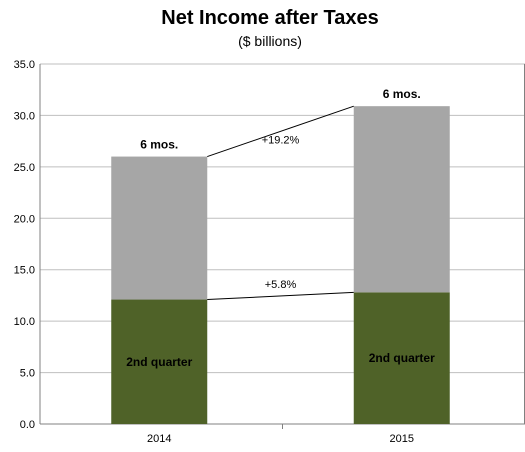 Image resolution: width=525 pixels, height=452 pixels. I want to click on chart-title: Net Income after Taxes, so click(270, 18).